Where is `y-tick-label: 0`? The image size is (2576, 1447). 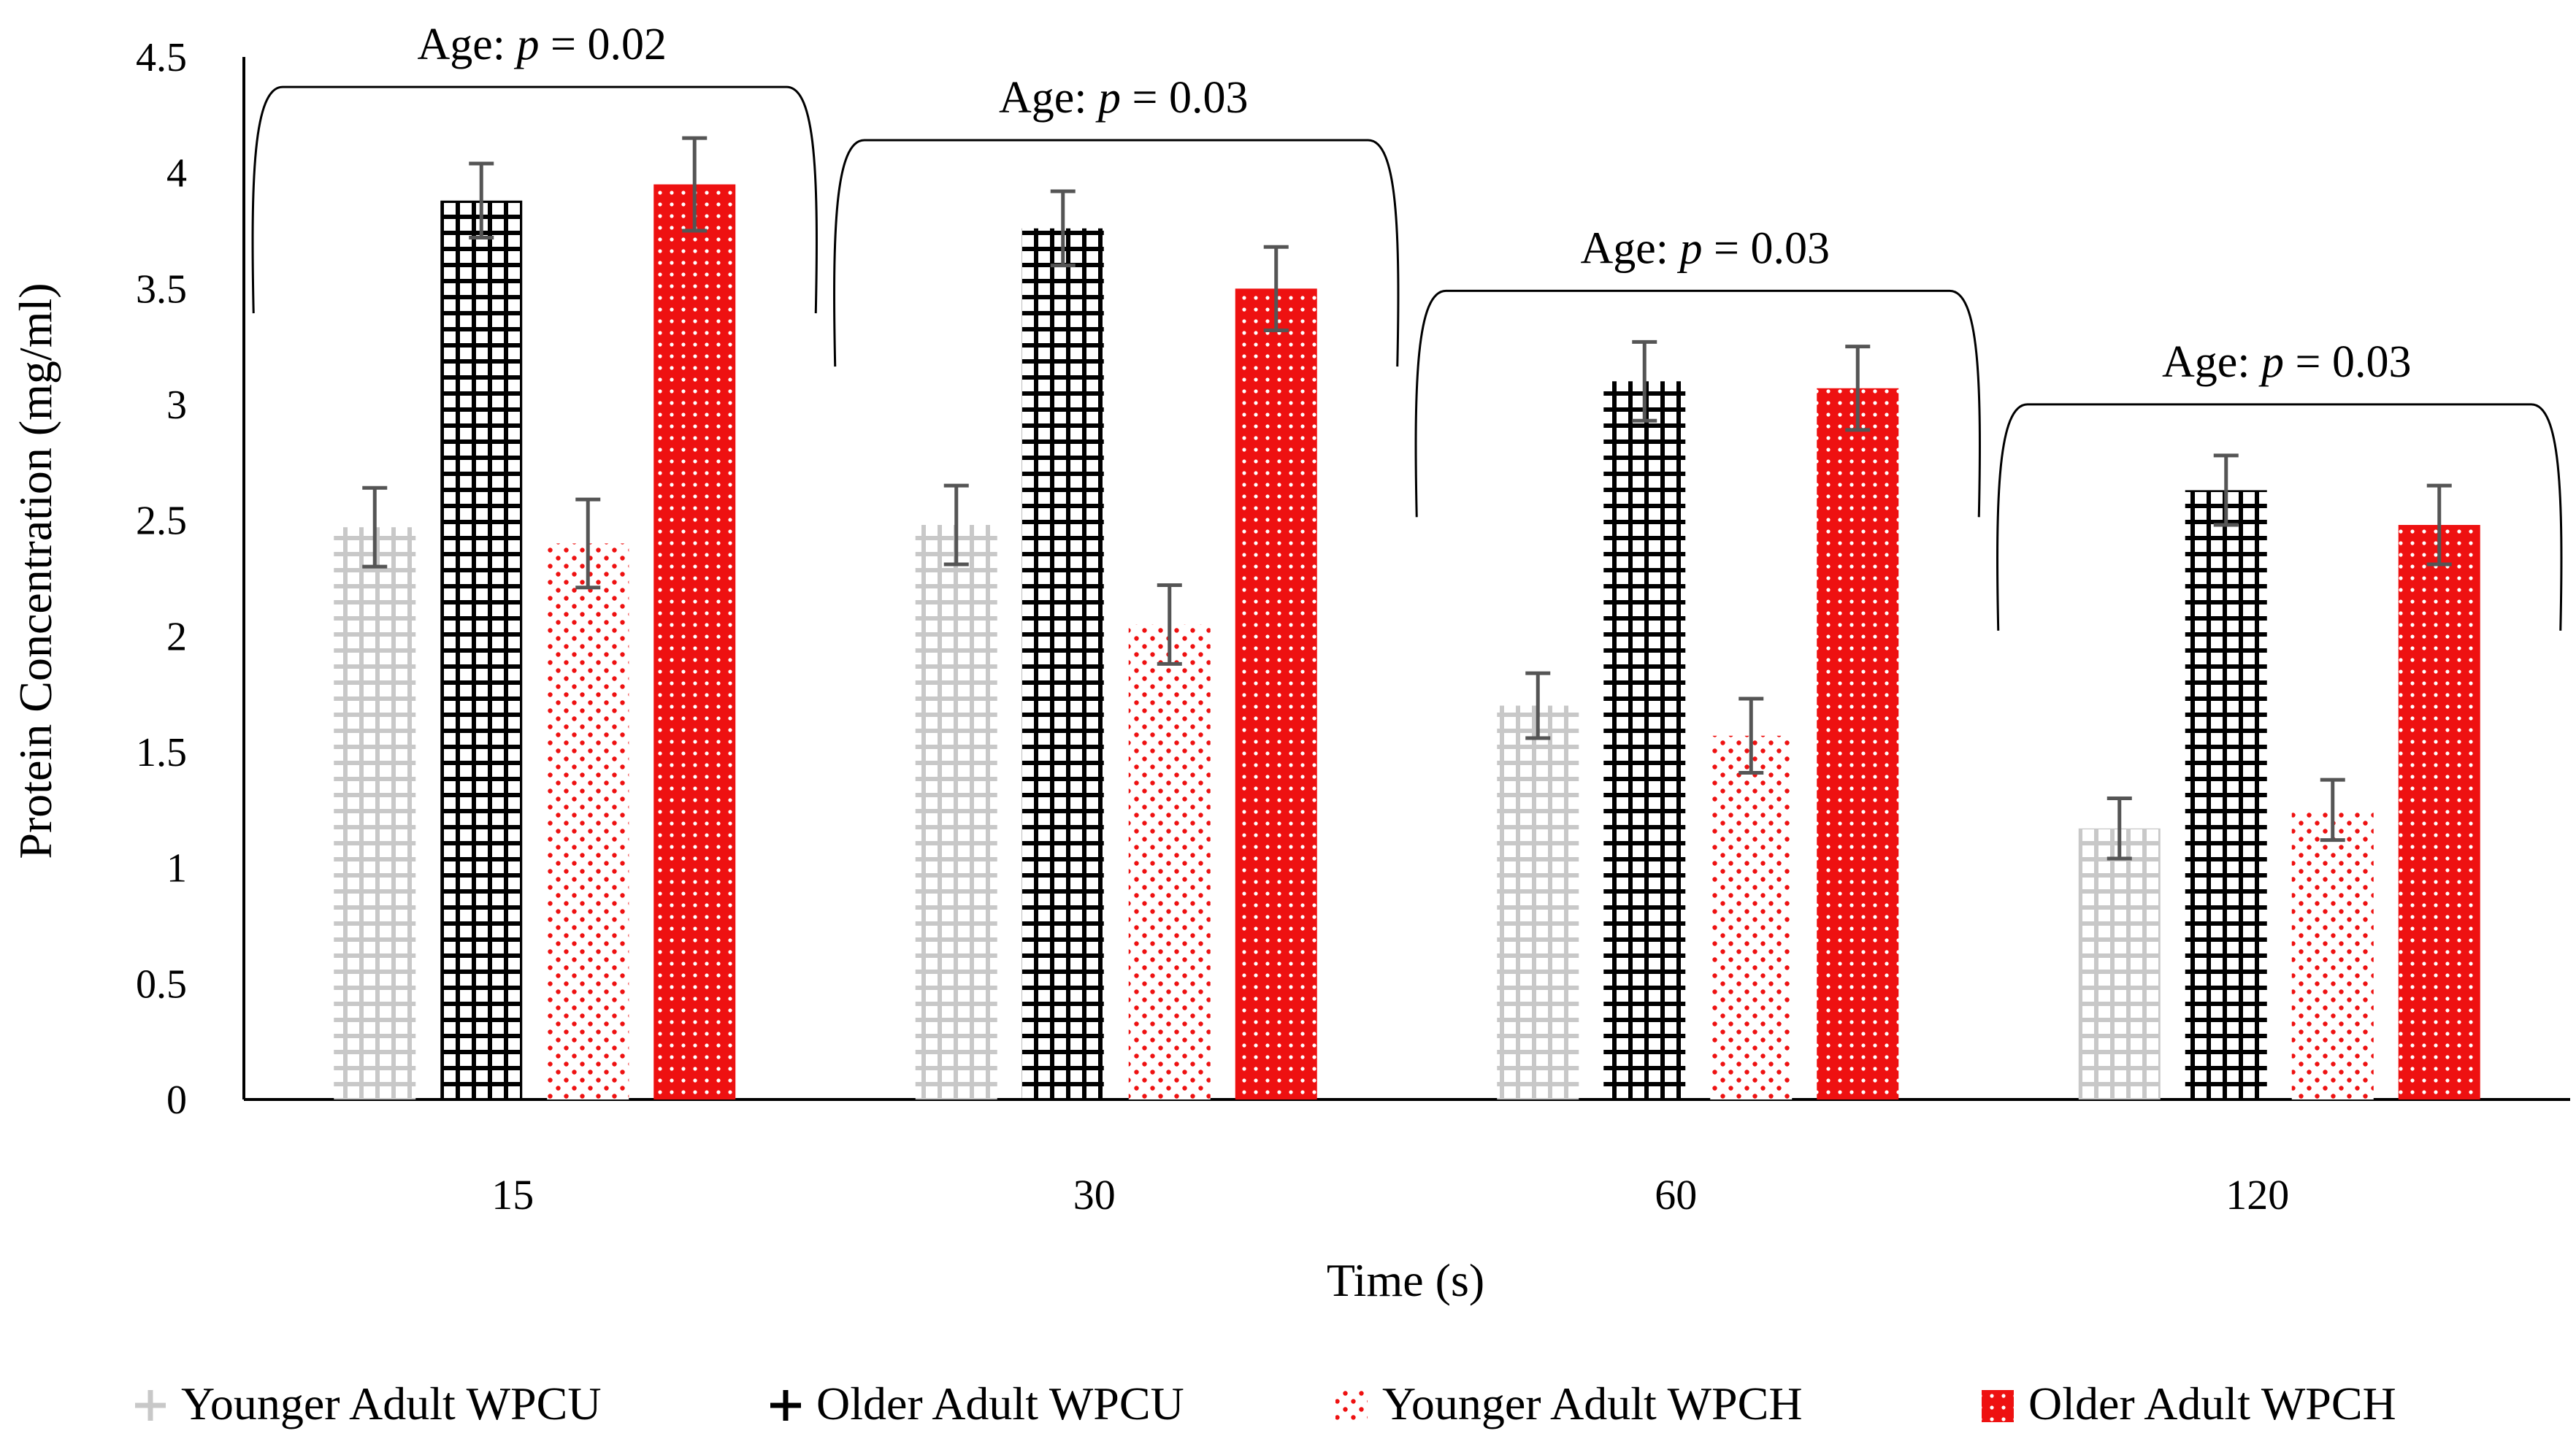
y-tick-label: 0 is located at coordinates (176, 1100).